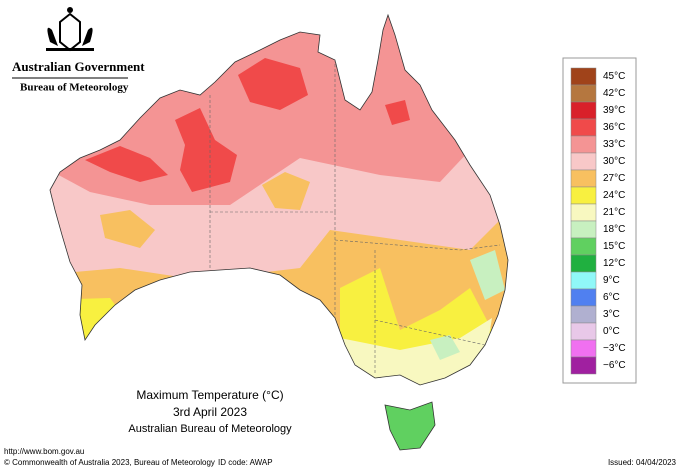  Describe the element at coordinates (614, 178) in the screenshot. I see `legend-label: 27°C` at that location.